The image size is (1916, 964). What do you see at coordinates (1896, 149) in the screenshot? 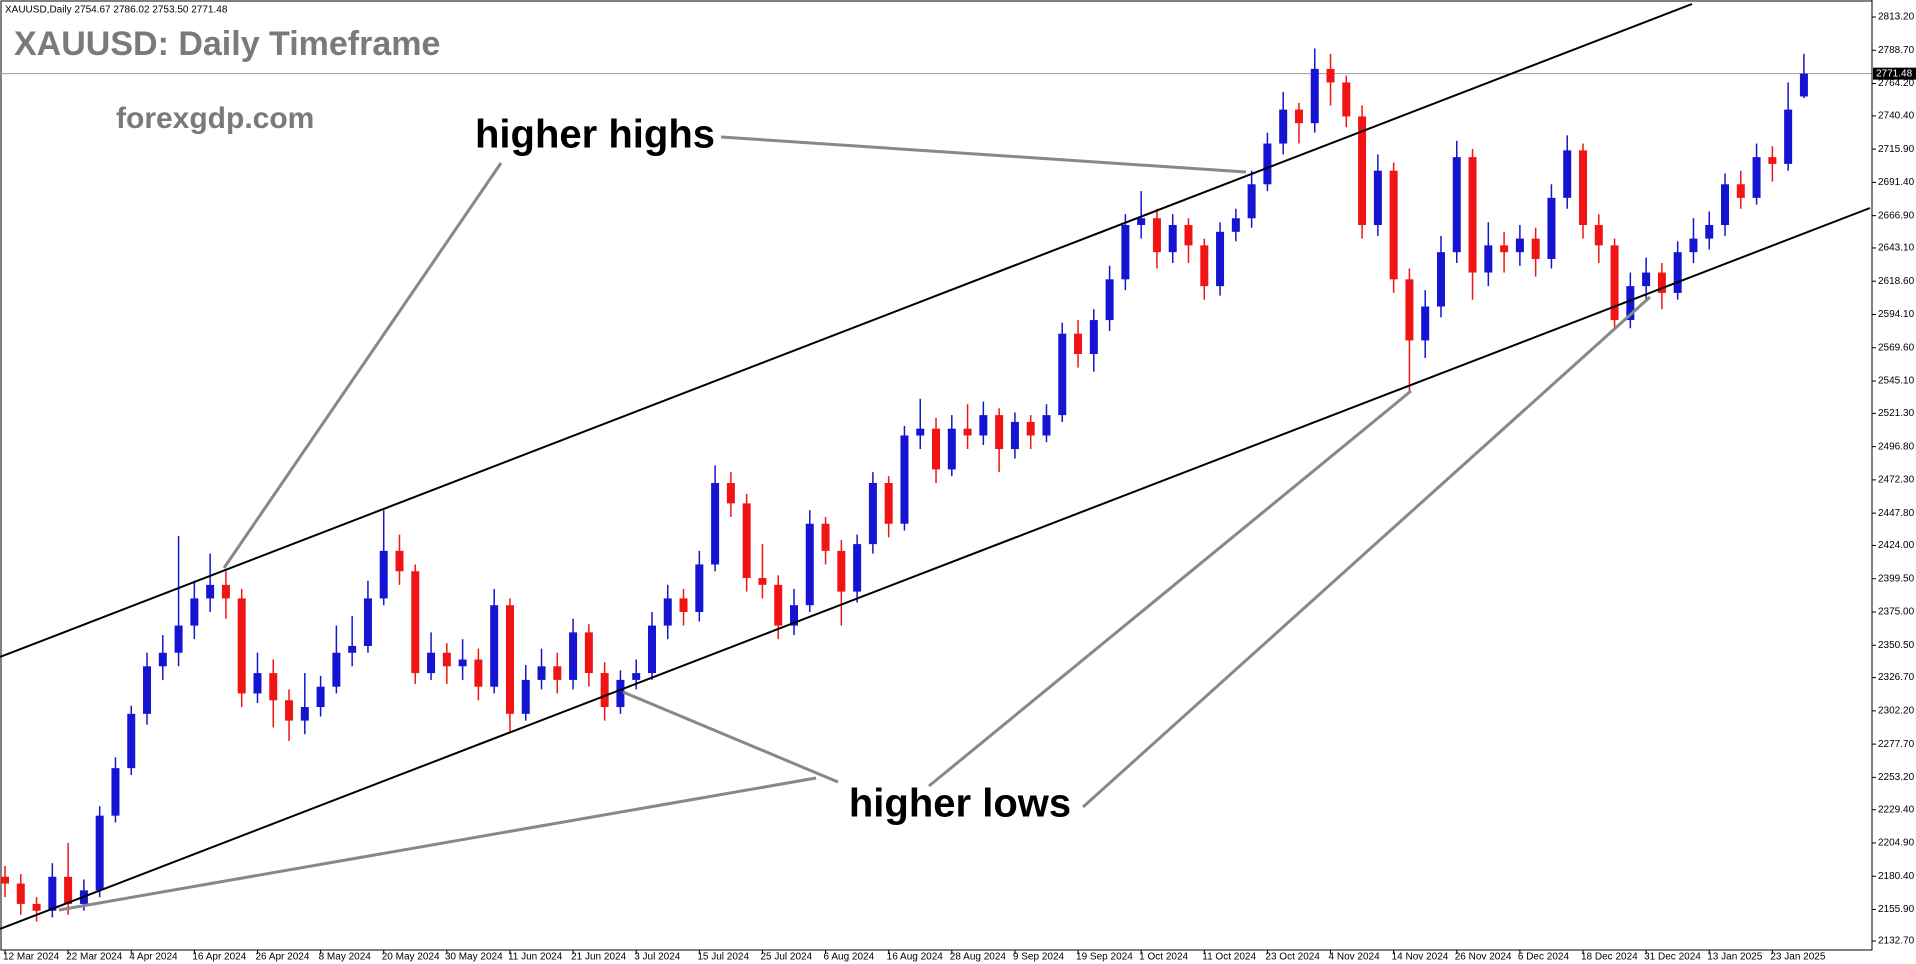
I see `y-tick-label: 2715.90` at bounding box center [1896, 149].